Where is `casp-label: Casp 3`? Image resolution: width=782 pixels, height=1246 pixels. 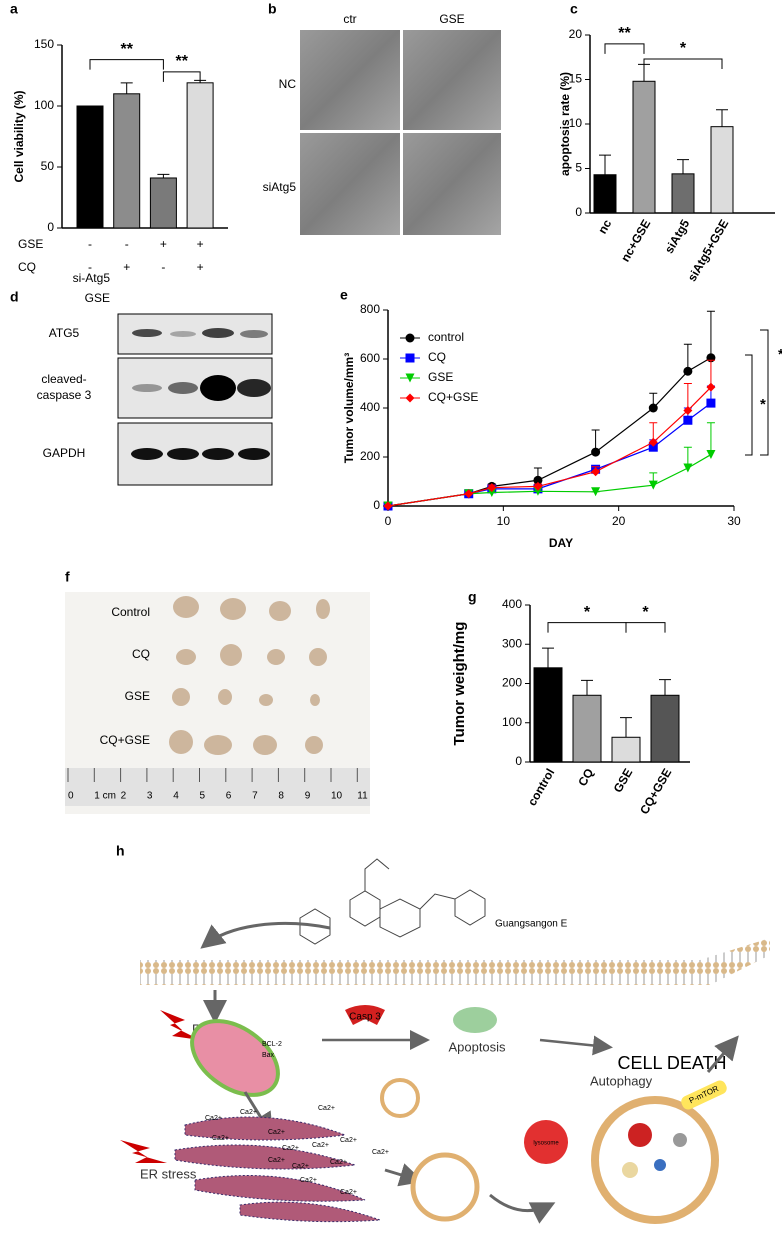 casp-label: Casp 3 is located at coordinates (365, 1017).